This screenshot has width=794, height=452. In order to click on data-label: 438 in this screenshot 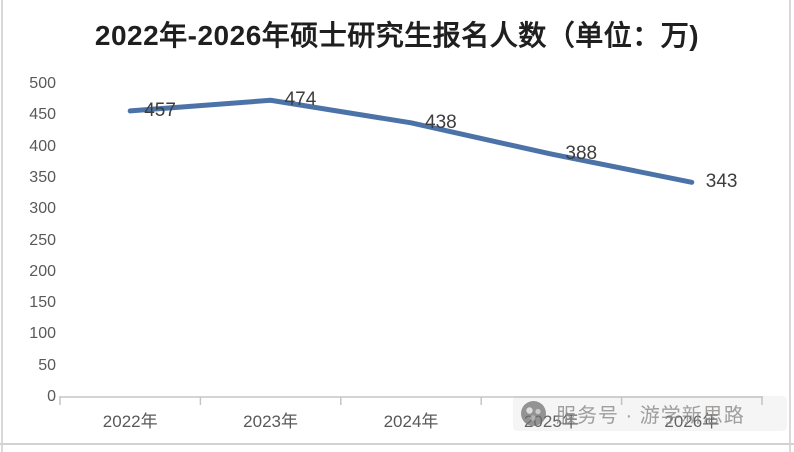, I will do `click(441, 122)`.